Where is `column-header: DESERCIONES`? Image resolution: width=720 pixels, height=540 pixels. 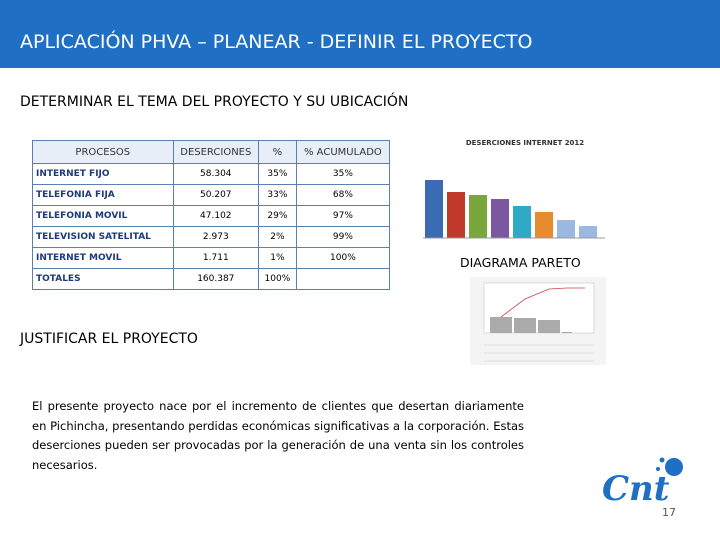
column-header: DESERCIONES is located at coordinates (216, 152).